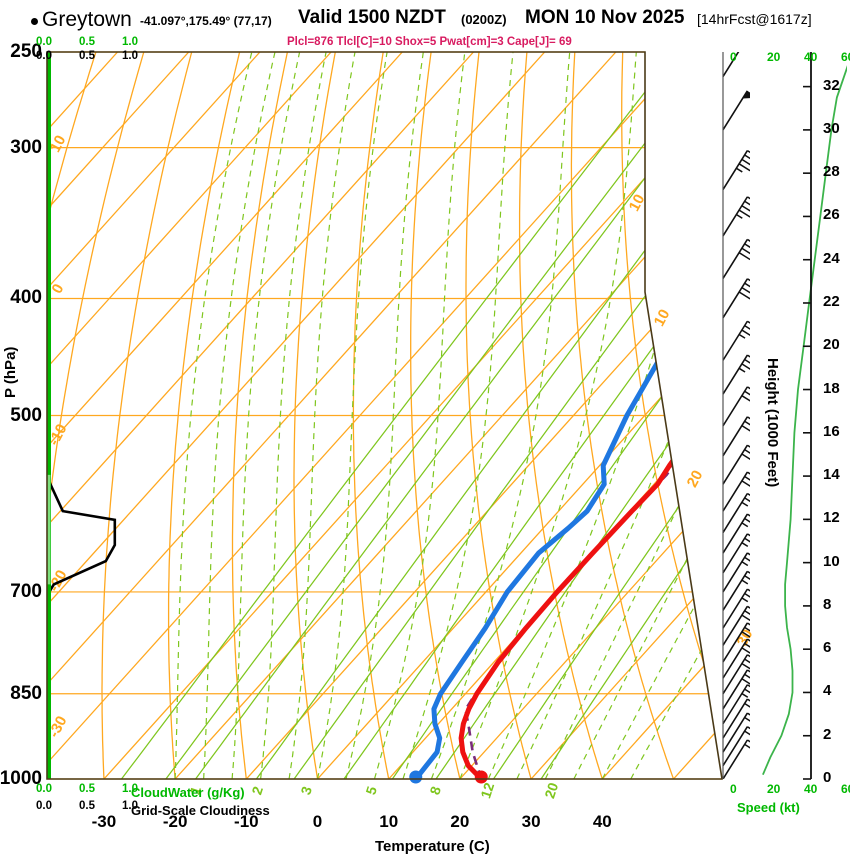 This screenshot has width=850, height=860. I want to click on svg-text: 5, so click(371, 790).